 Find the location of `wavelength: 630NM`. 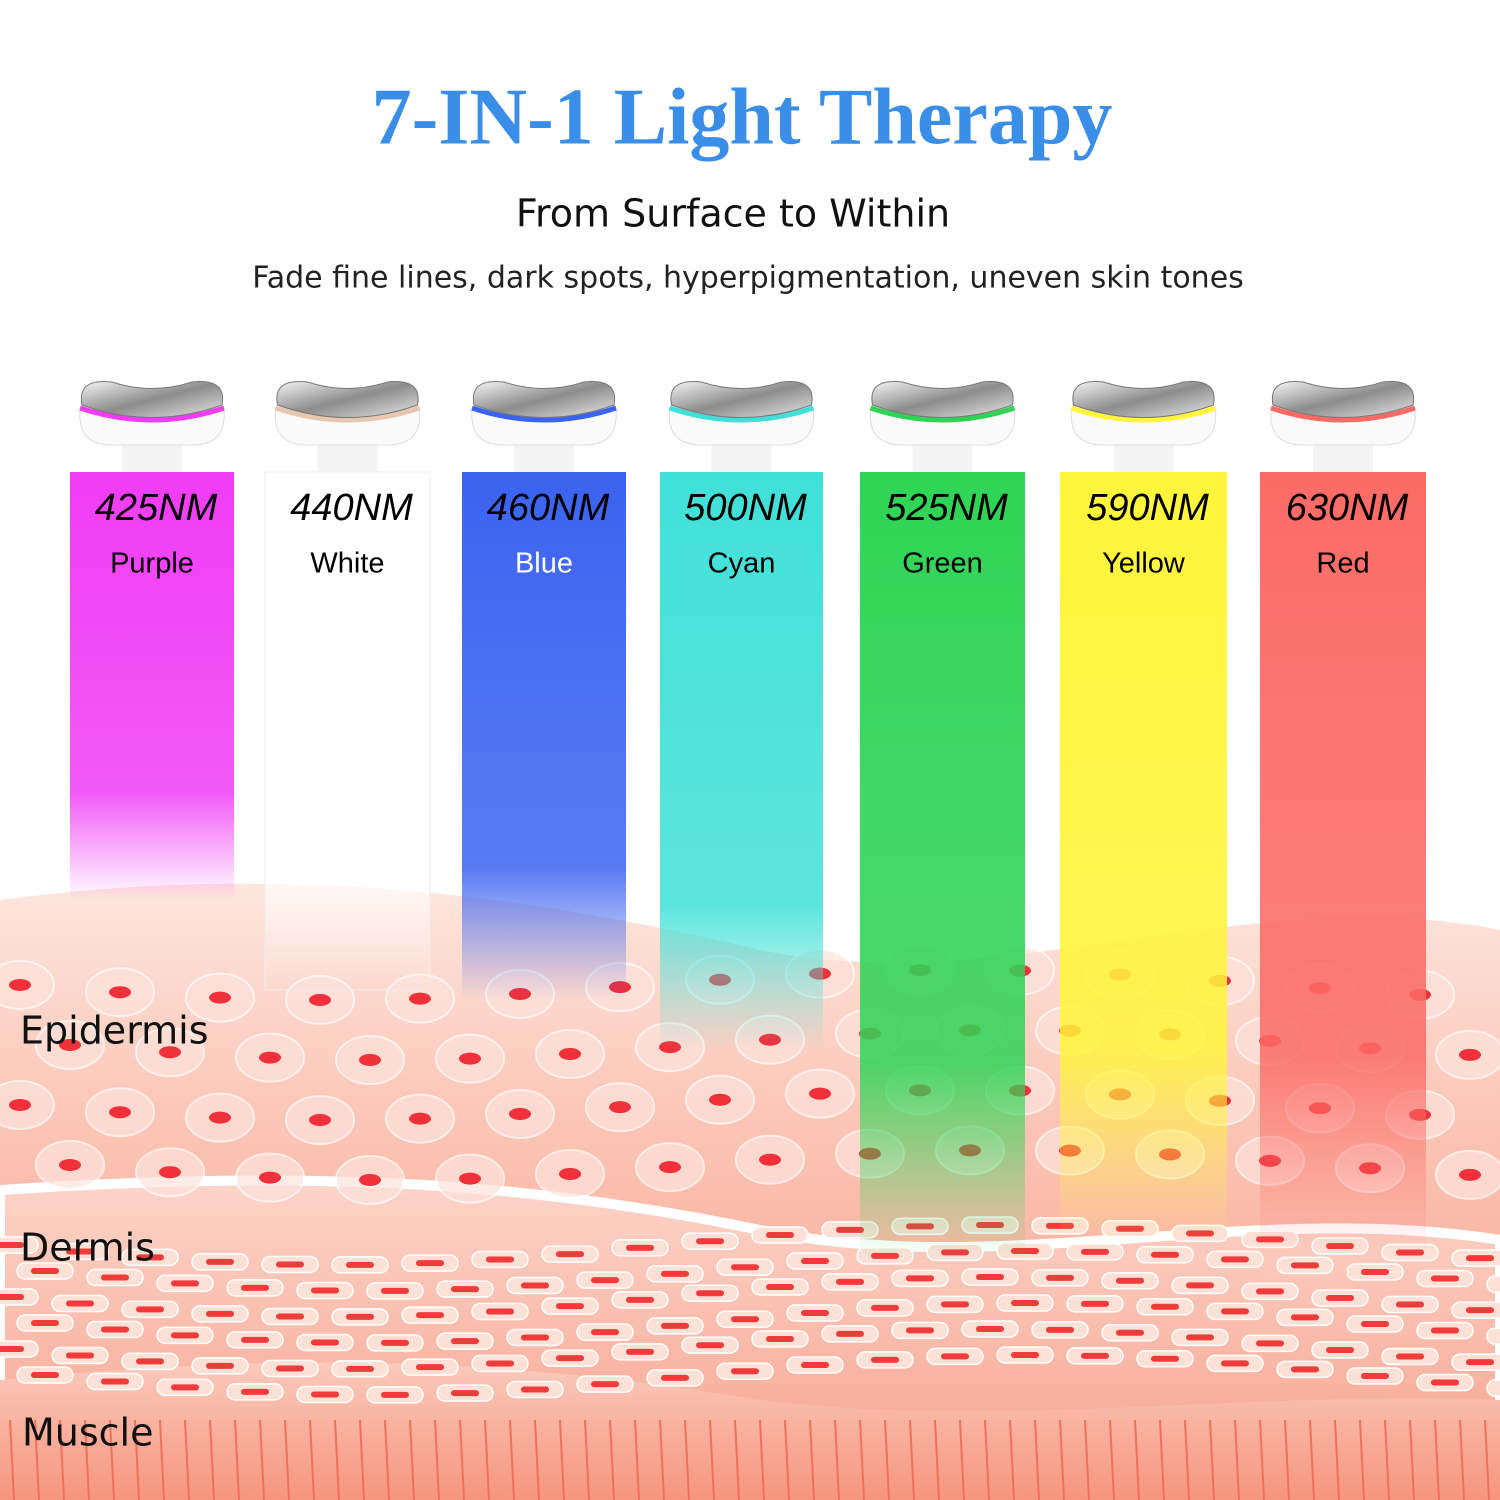

wavelength: 630NM is located at coordinates (1347, 508).